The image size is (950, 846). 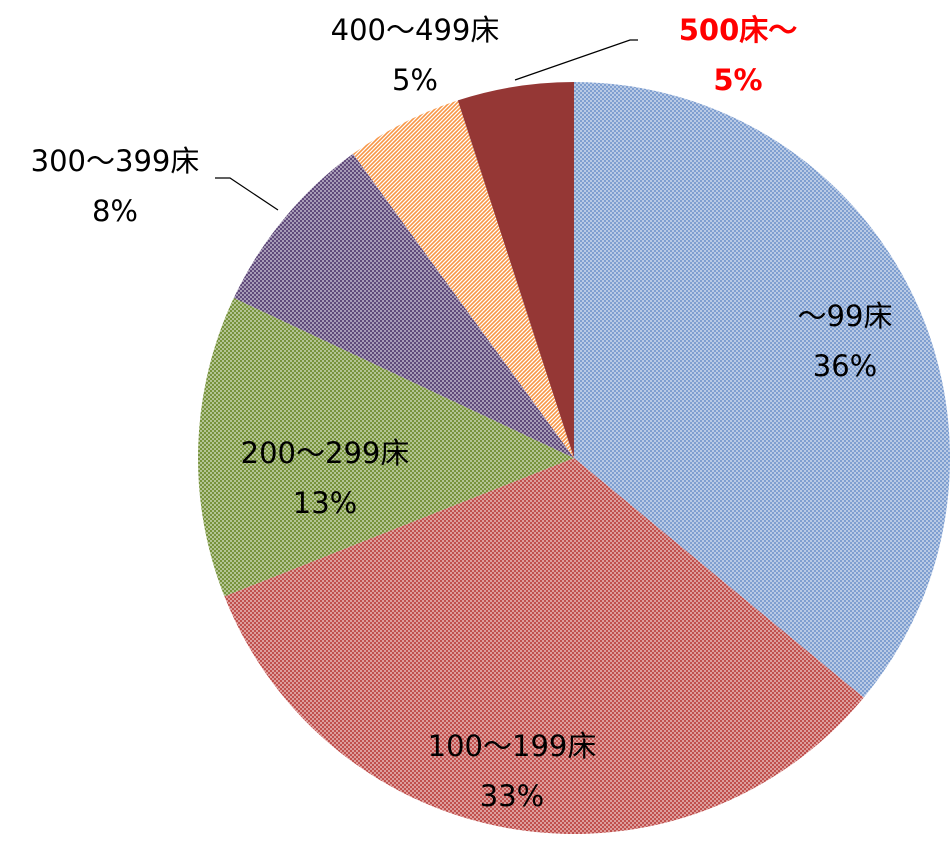 I want to click on slice-label: 100～199床, so click(x=512, y=746).